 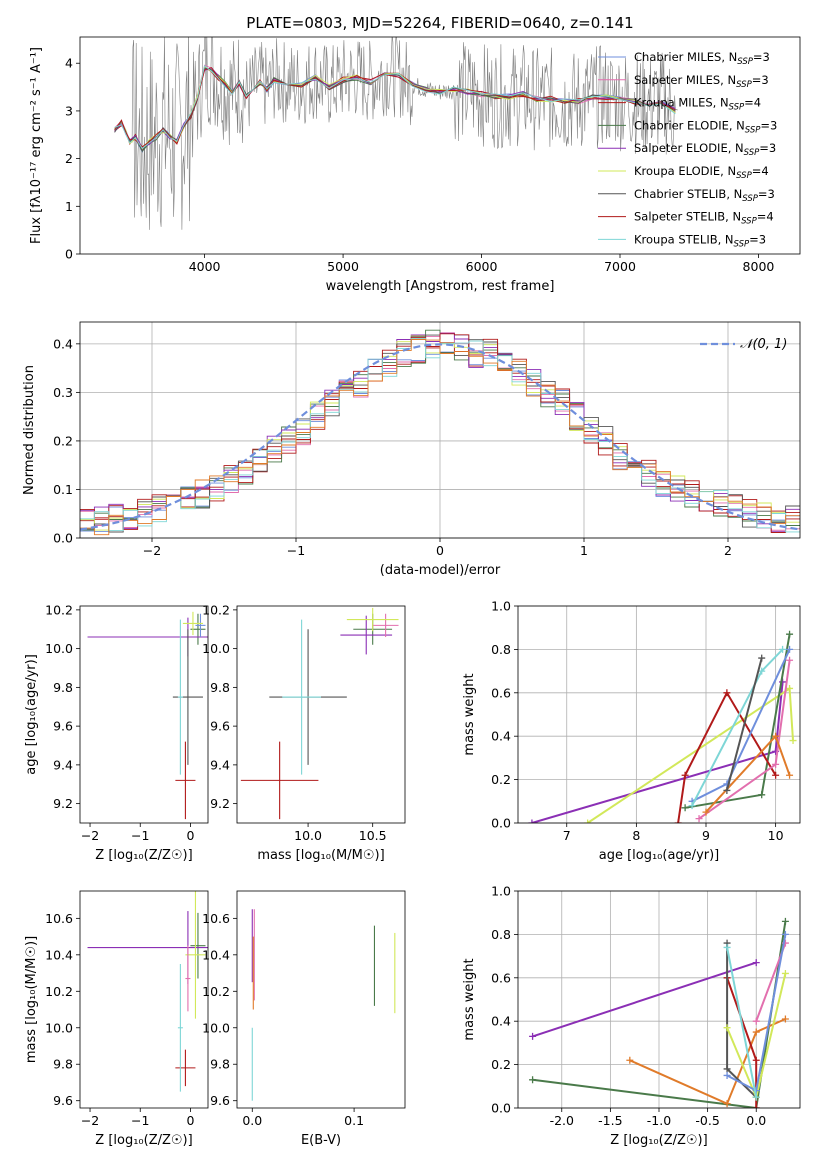 What do you see at coordinates (702, 58) in the screenshot?
I see `legend-label: Chabrier MILES, NSSP=3` at bounding box center [702, 58].